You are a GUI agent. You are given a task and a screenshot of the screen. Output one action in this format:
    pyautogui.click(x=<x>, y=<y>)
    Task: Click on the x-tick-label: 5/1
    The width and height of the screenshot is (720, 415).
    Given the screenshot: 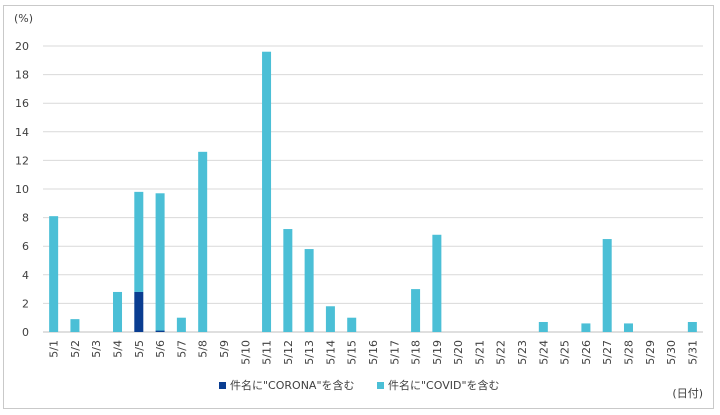 What is the action you would take?
    pyautogui.click(x=54, y=349)
    